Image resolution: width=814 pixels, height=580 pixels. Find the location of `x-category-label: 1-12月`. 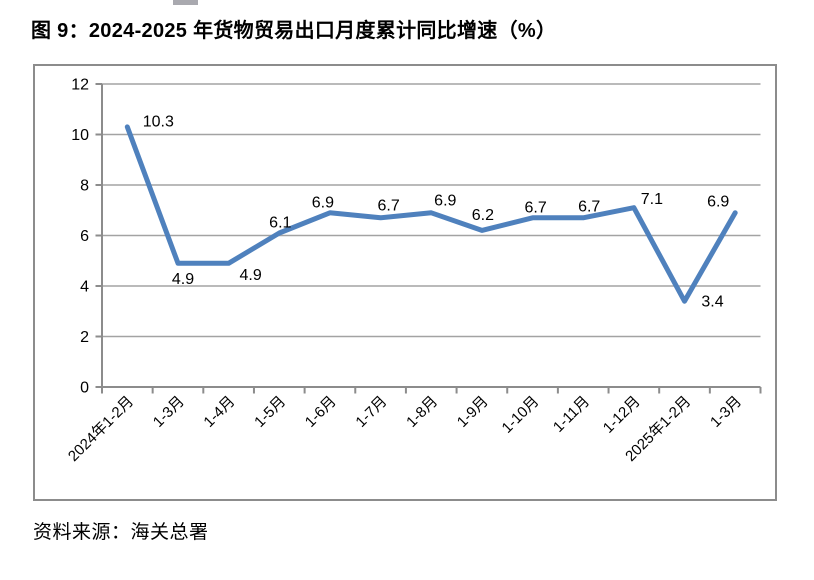

x-category-label: 1-12月 is located at coordinates (622, 415).